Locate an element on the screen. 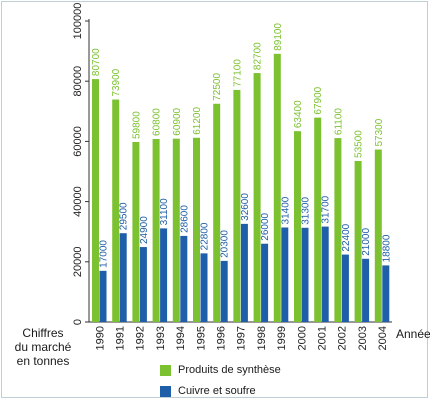  data-label-cuivre-2002: 22400 is located at coordinates (346, 237).